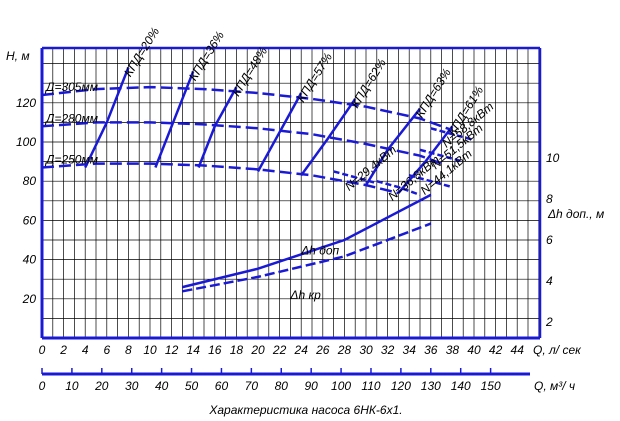 This screenshot has width=620, height=421. What do you see at coordinates (85, 350) in the screenshot?
I see `x-tick-label: 4` at bounding box center [85, 350].